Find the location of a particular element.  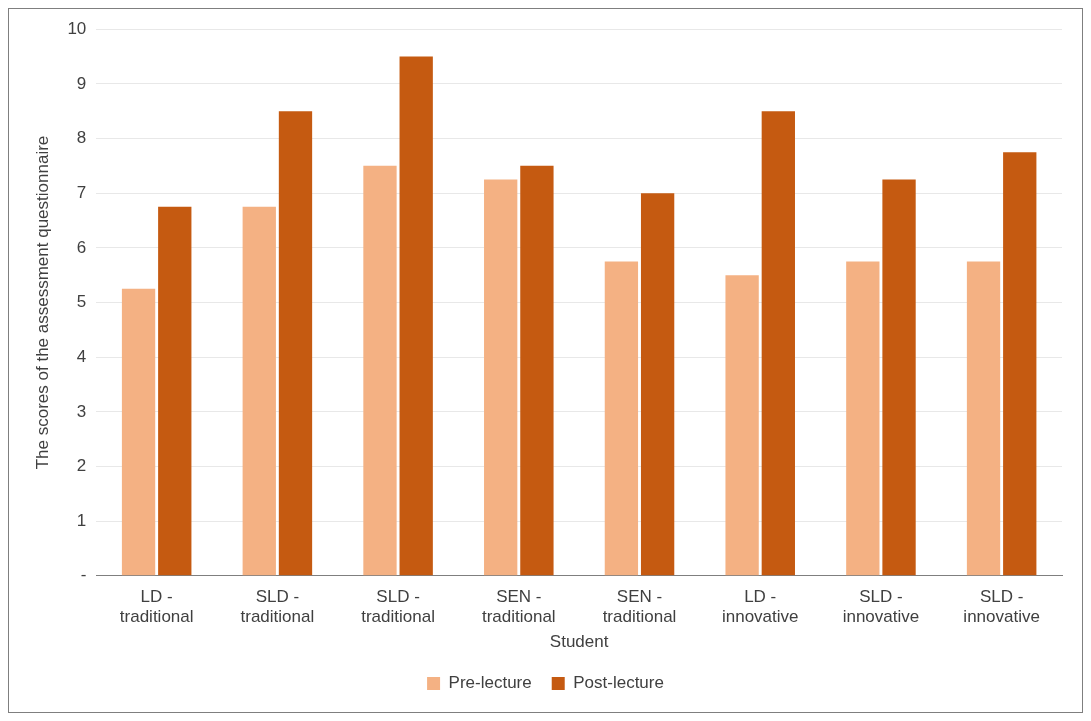

y-tick-label: - is located at coordinates (83, 575).